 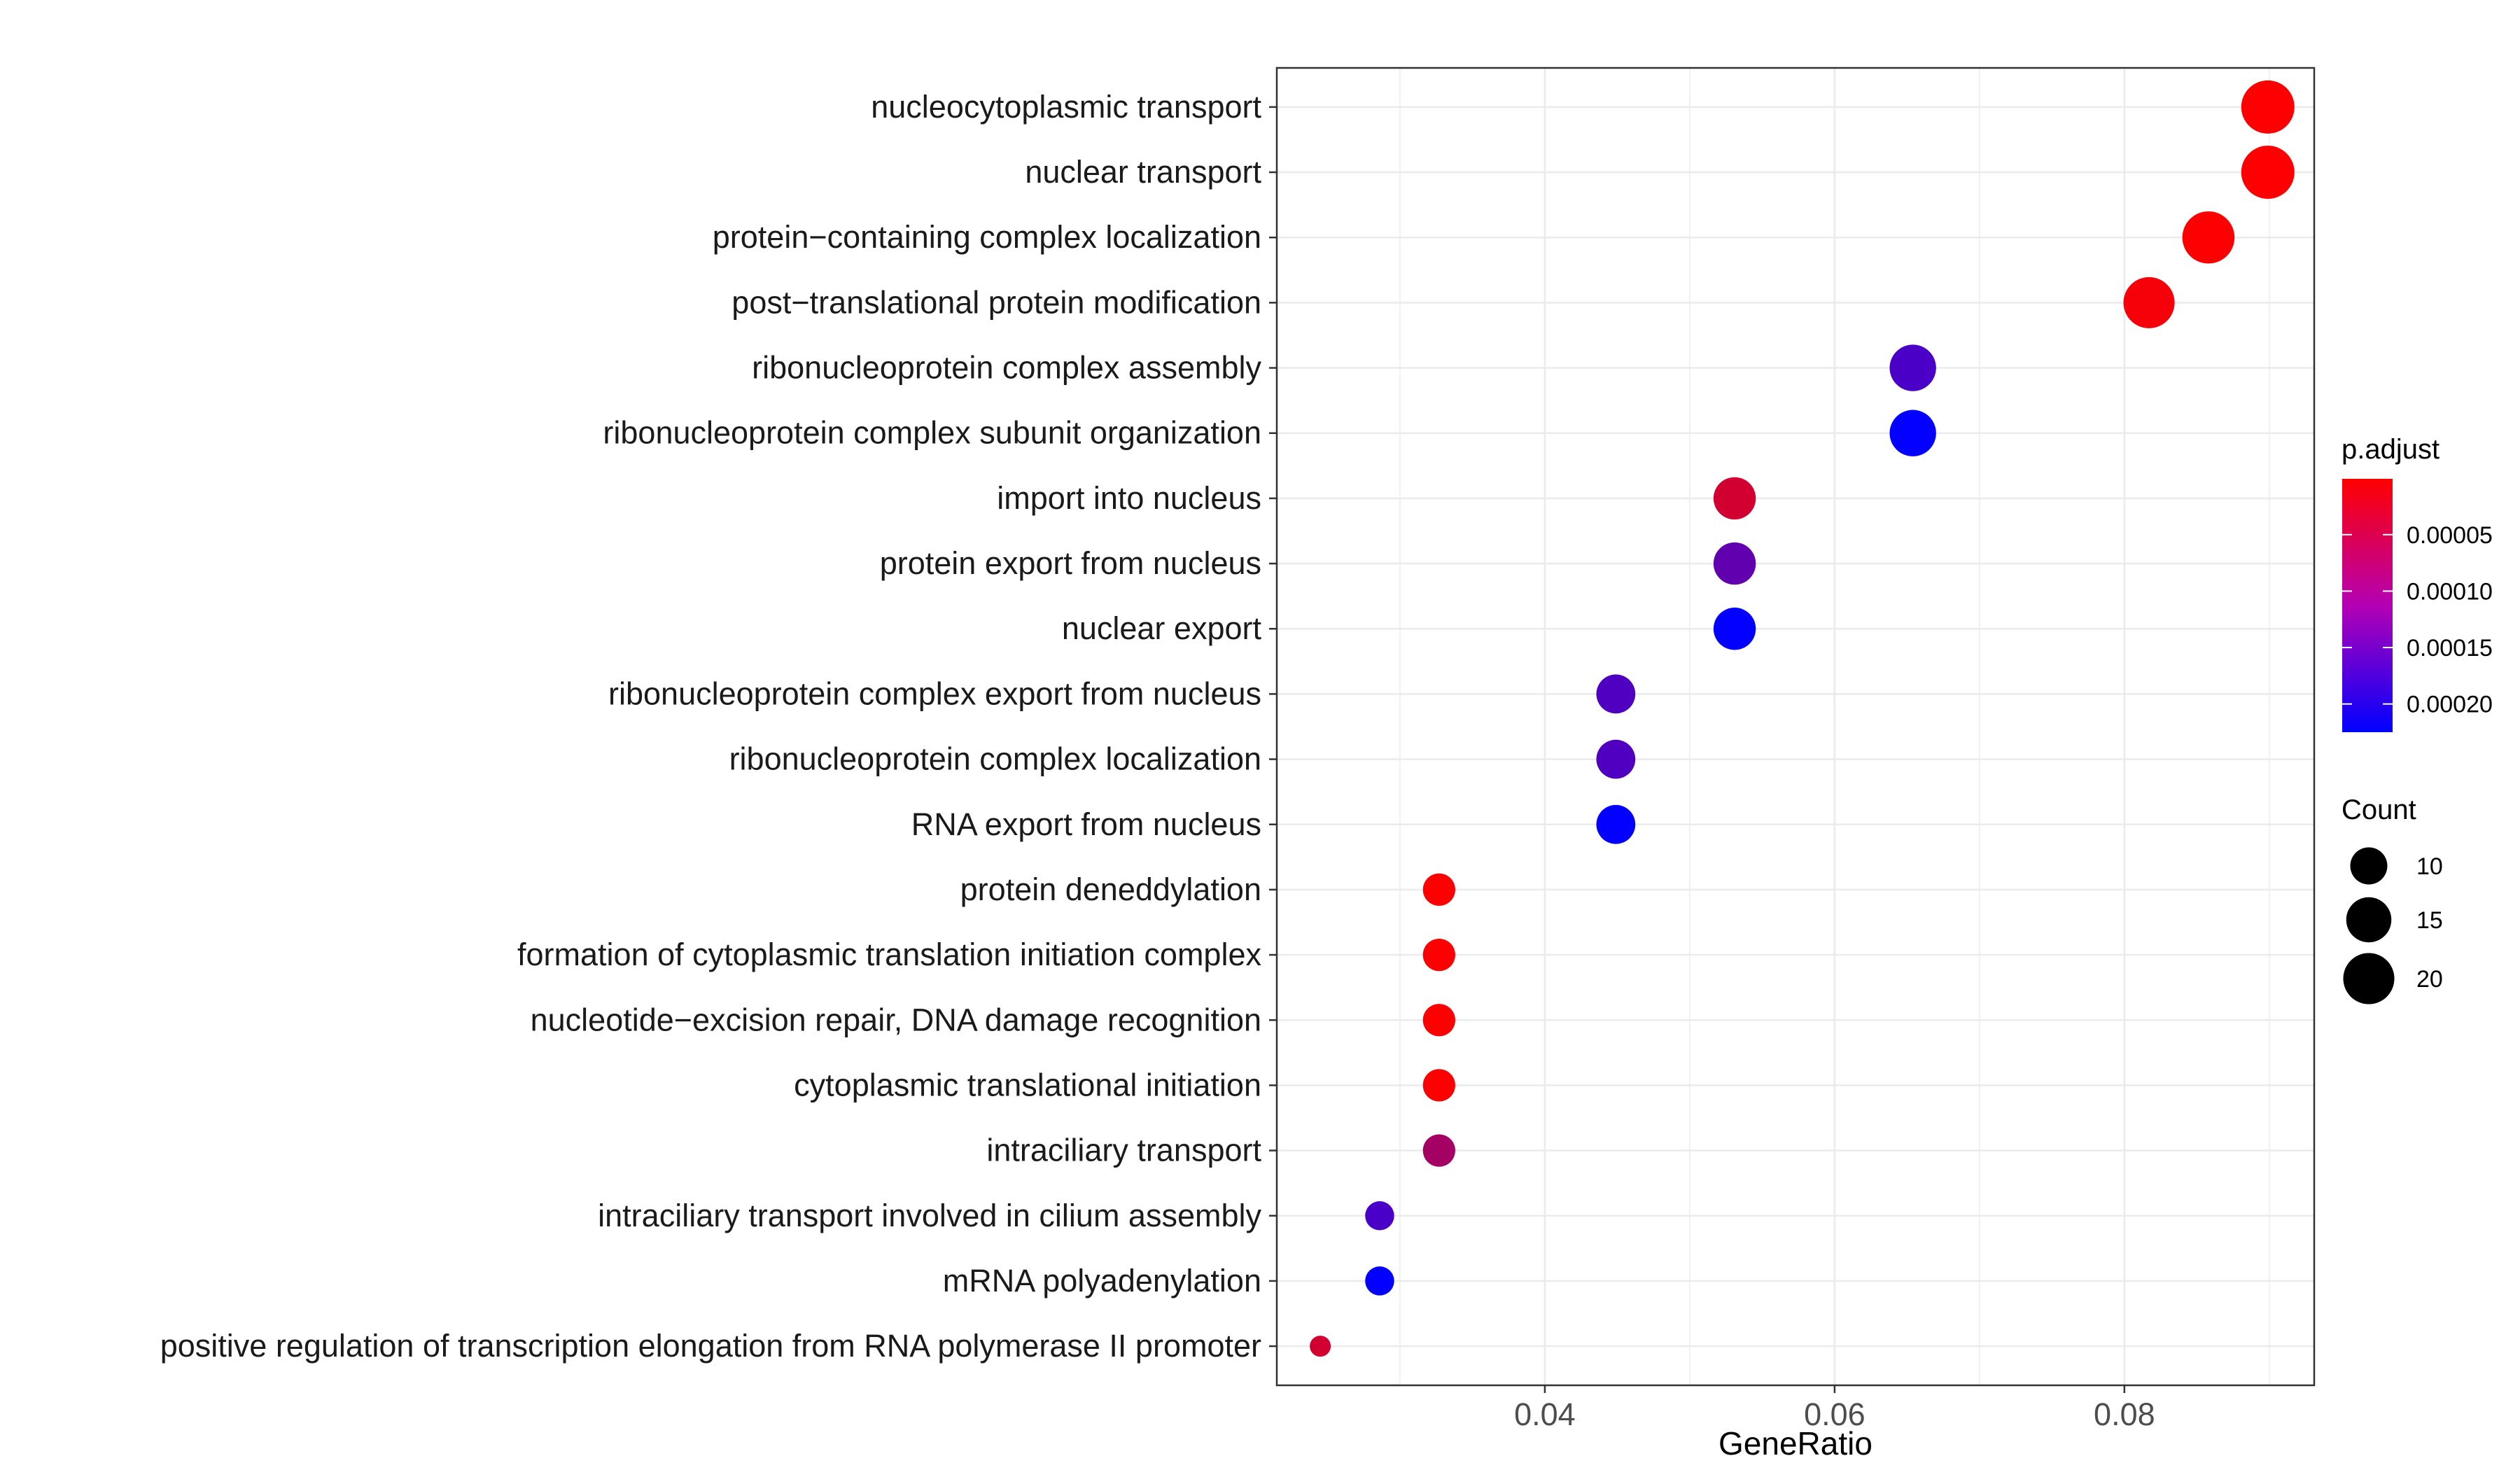 I want to click on colorbar-tick-label: 0.00015, so click(x=2450, y=648).